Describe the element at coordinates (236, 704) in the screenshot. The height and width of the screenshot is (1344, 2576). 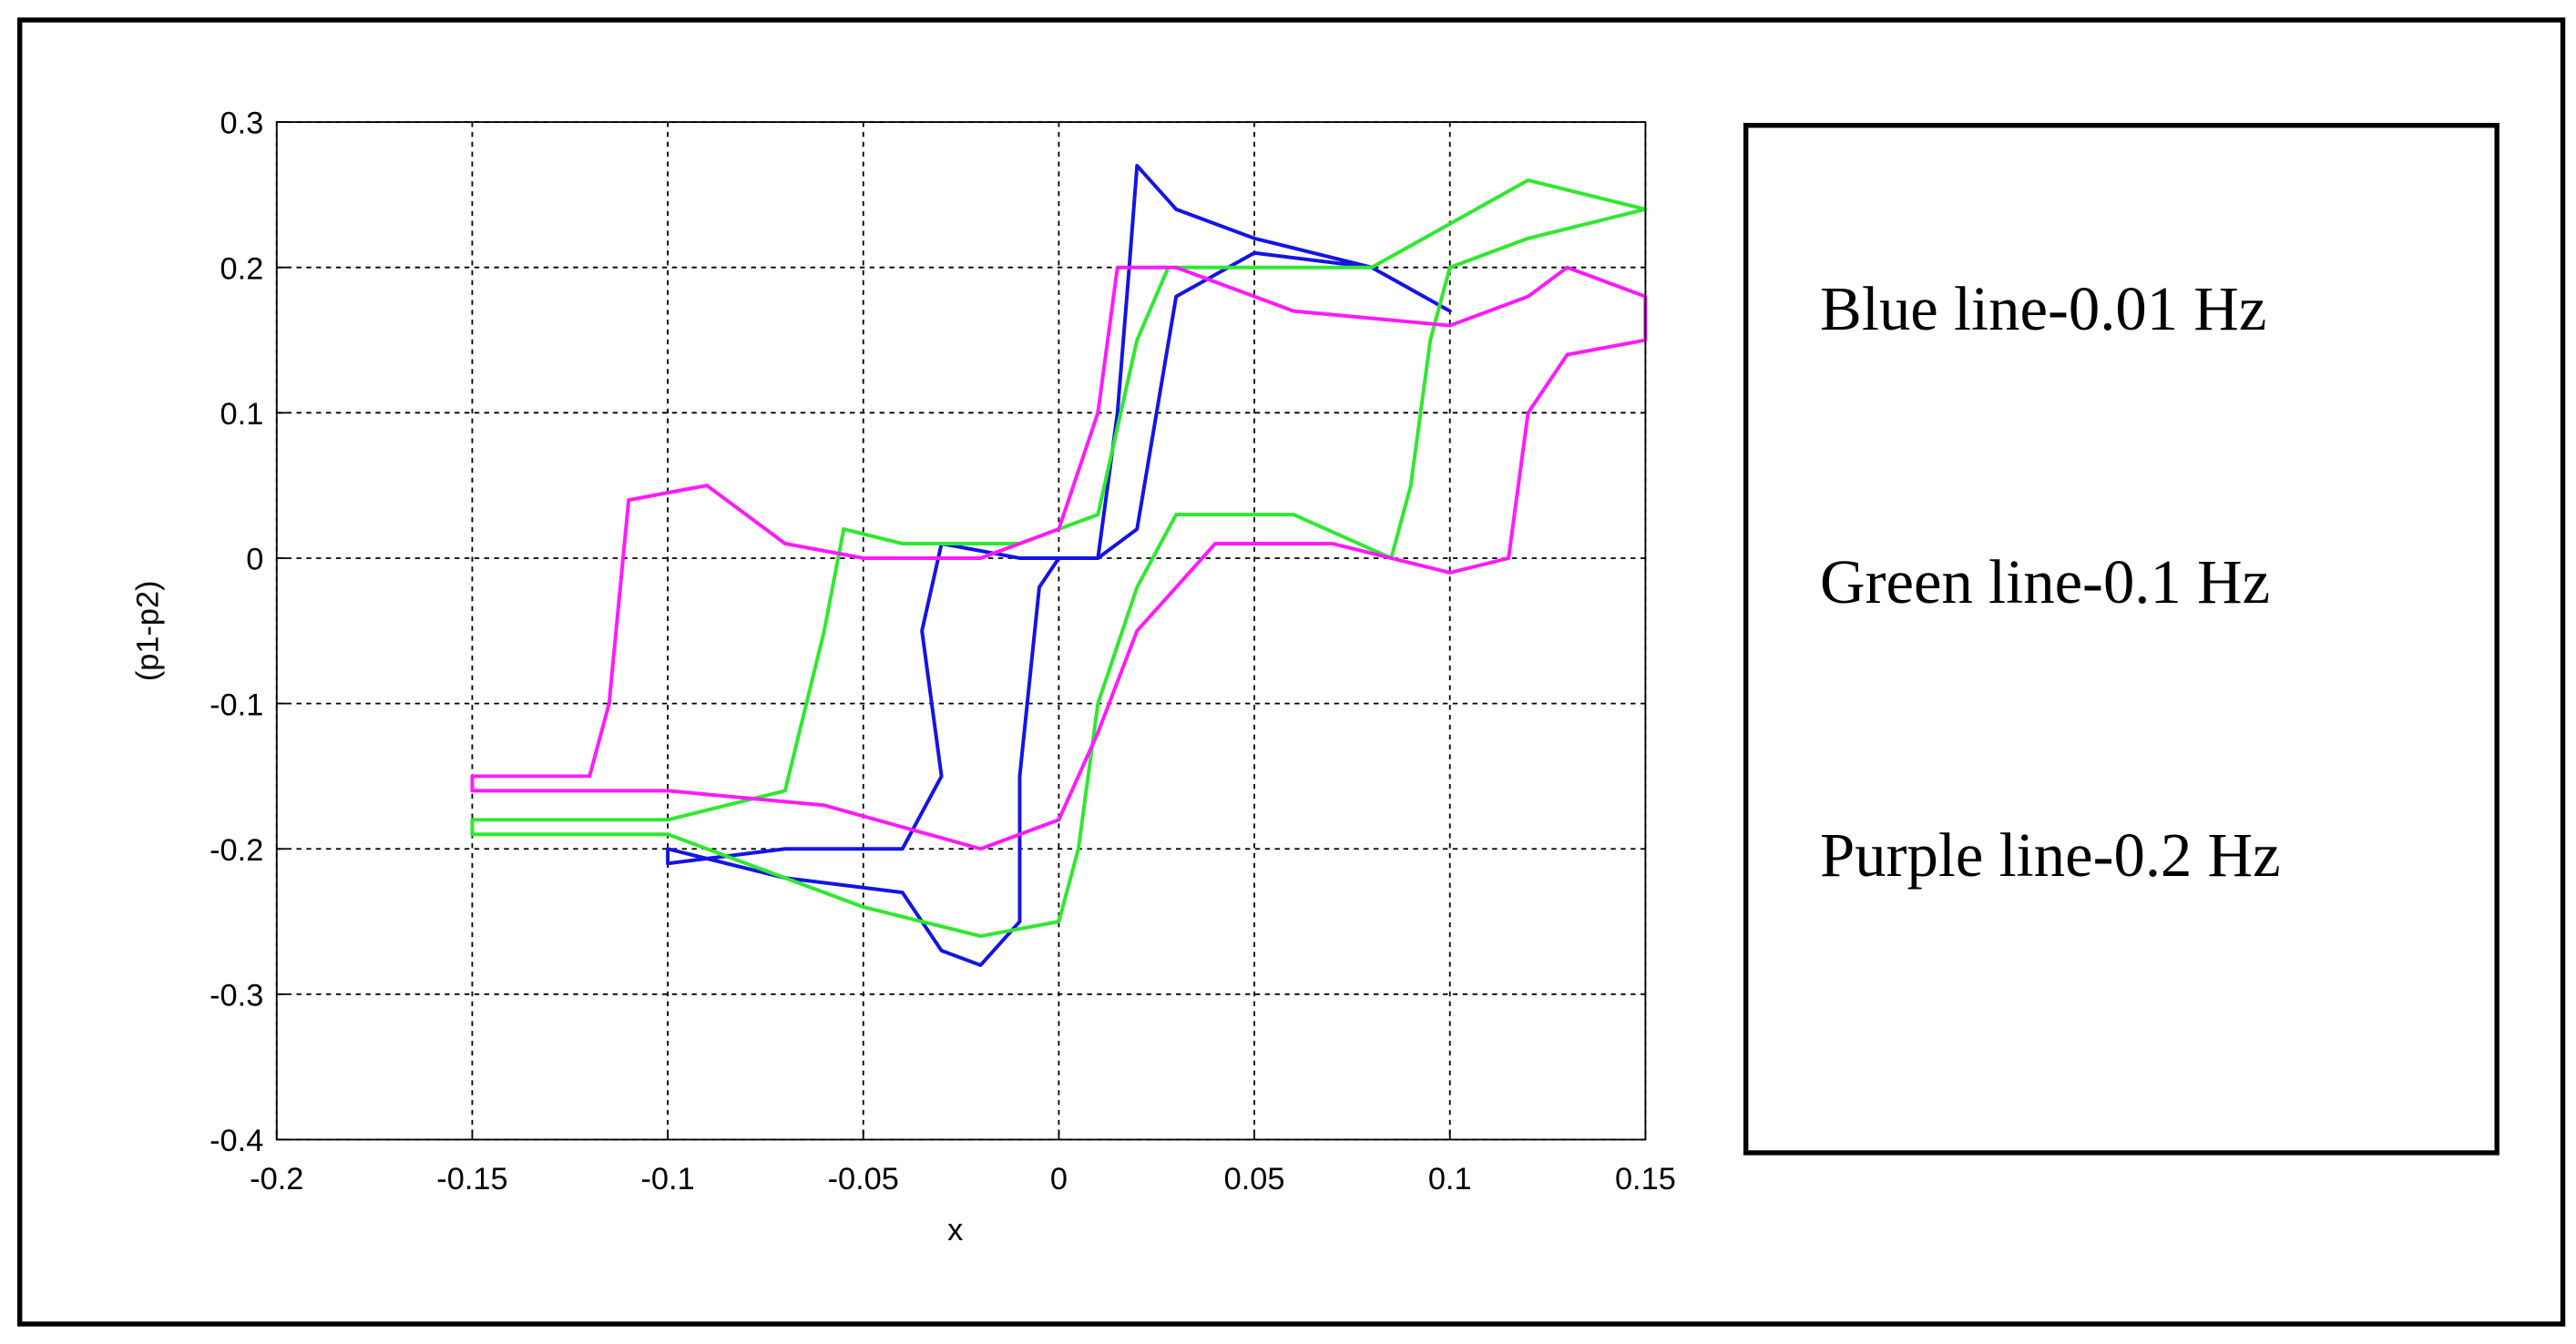
I see `y-tick-label: -0.1` at that location.